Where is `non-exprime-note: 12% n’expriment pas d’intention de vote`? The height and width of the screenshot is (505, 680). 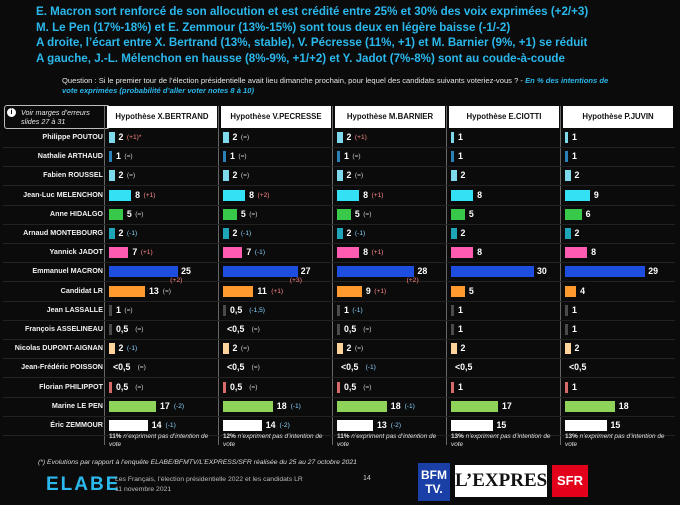 non-exprime-note: 12% n’expriment pas d’intention de vote is located at coordinates (275, 441).